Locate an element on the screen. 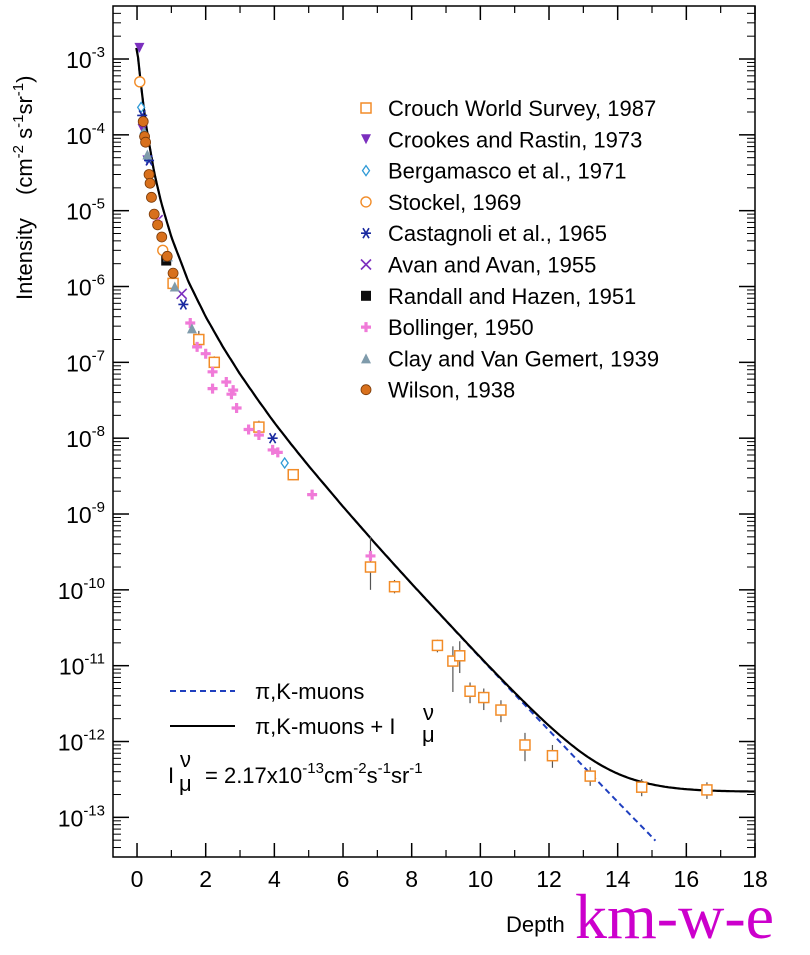 The height and width of the screenshot is (955, 810). legend-label: Stockel, 1969 is located at coordinates (454, 202).